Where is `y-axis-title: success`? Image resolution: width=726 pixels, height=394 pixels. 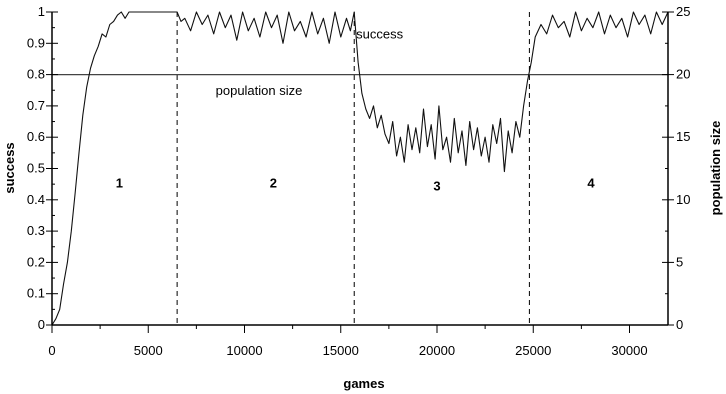 y-axis-title: success is located at coordinates (9, 167).